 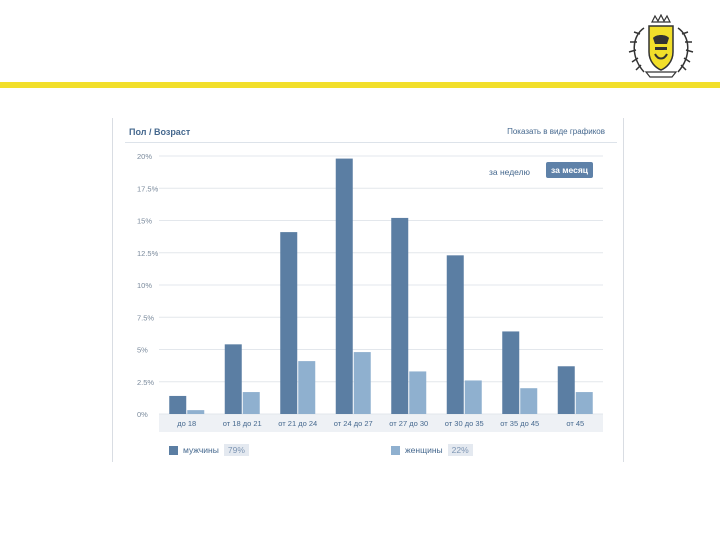 I want to click on y-tick-label: 17.5%, so click(x=148, y=188).